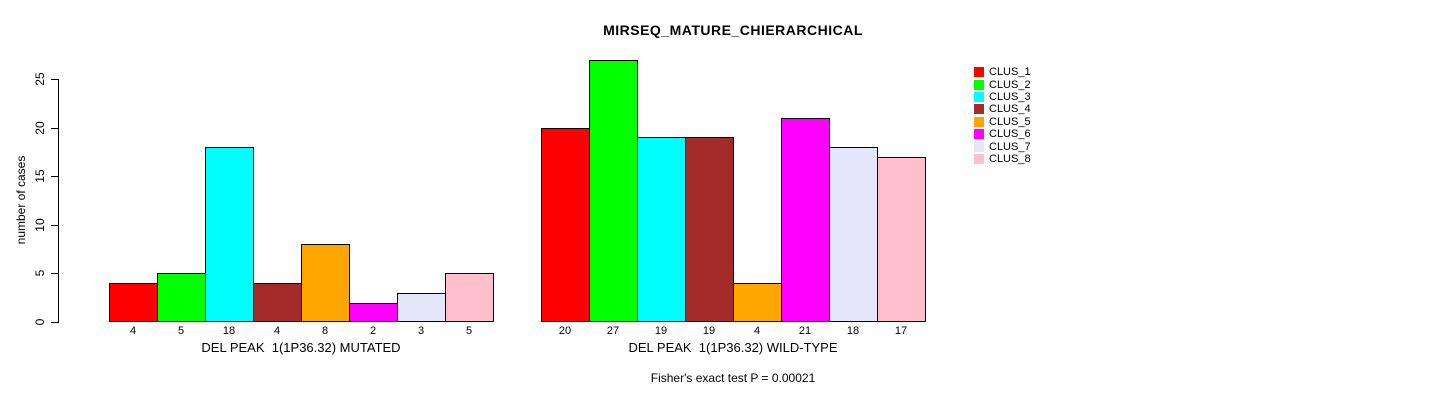  What do you see at coordinates (58, 201) in the screenshot?
I see `y-axis-line` at bounding box center [58, 201].